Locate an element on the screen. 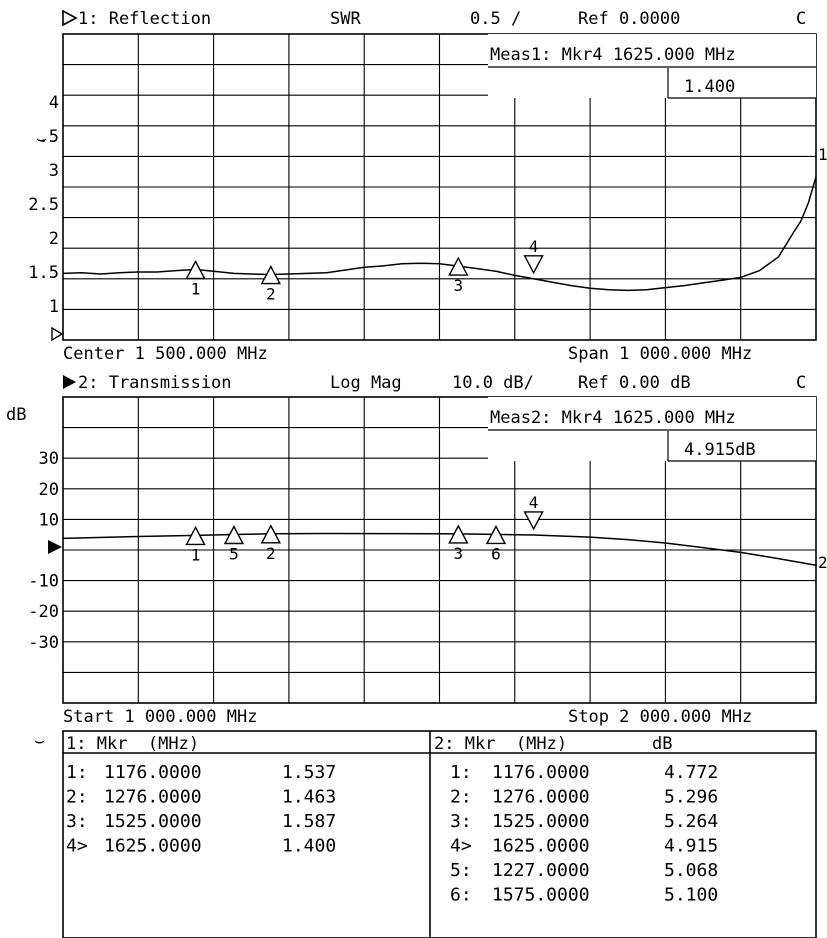 The width and height of the screenshot is (827, 938). ch2-markers: 1 5 2 3 6 4 is located at coordinates (364, 528).